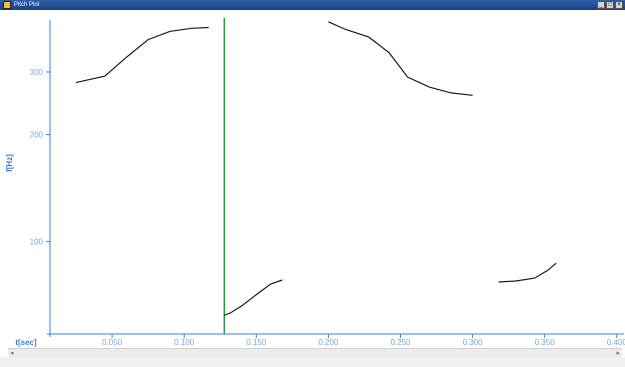 Image resolution: width=625 pixels, height=367 pixels. What do you see at coordinates (312, 5) in the screenshot?
I see `title-bar: Pitch Plot _ □ ×` at bounding box center [312, 5].